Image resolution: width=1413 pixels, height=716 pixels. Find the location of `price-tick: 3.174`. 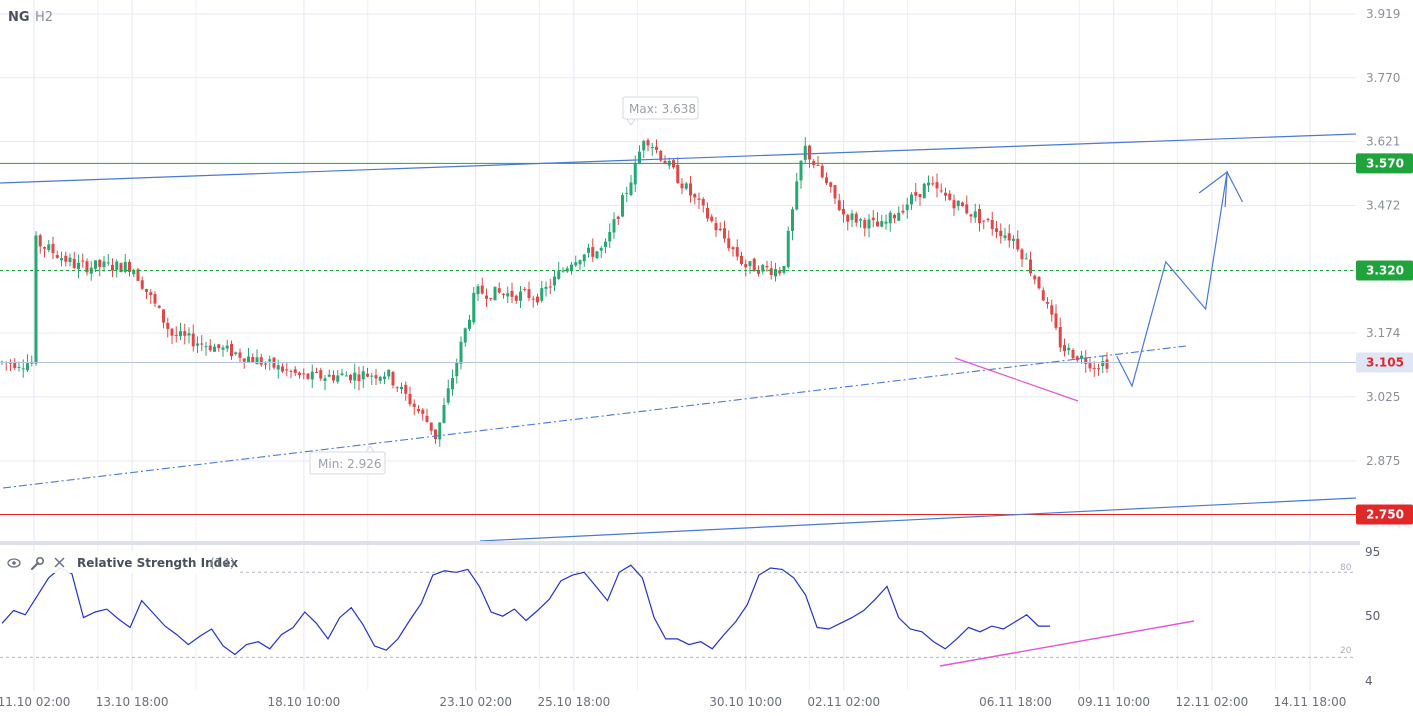

price-tick: 3.174 is located at coordinates (1383, 333).